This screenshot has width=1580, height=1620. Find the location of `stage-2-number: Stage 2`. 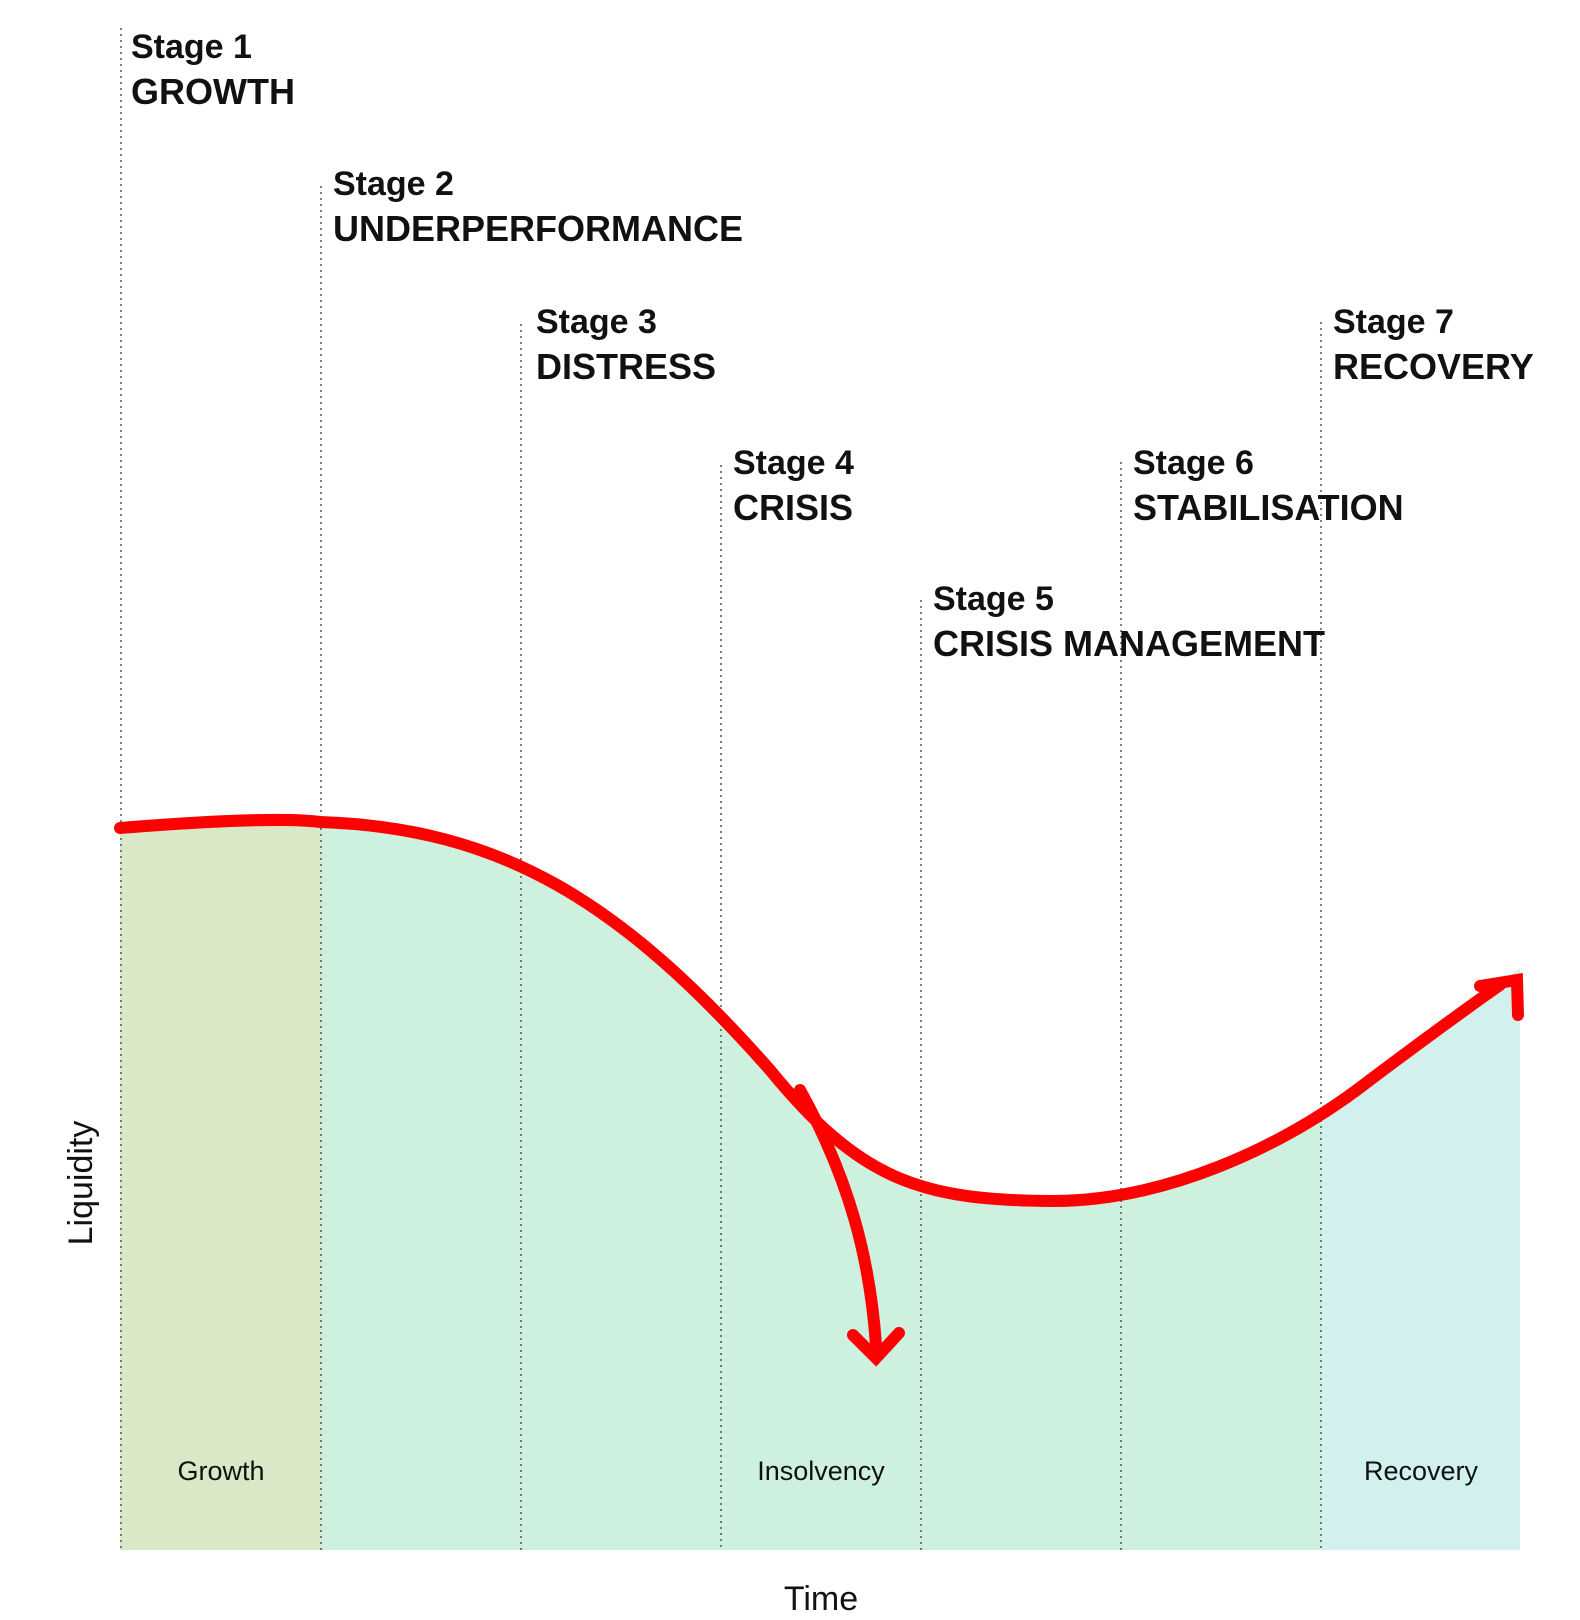

stage-2-number: Stage 2 is located at coordinates (393, 184).